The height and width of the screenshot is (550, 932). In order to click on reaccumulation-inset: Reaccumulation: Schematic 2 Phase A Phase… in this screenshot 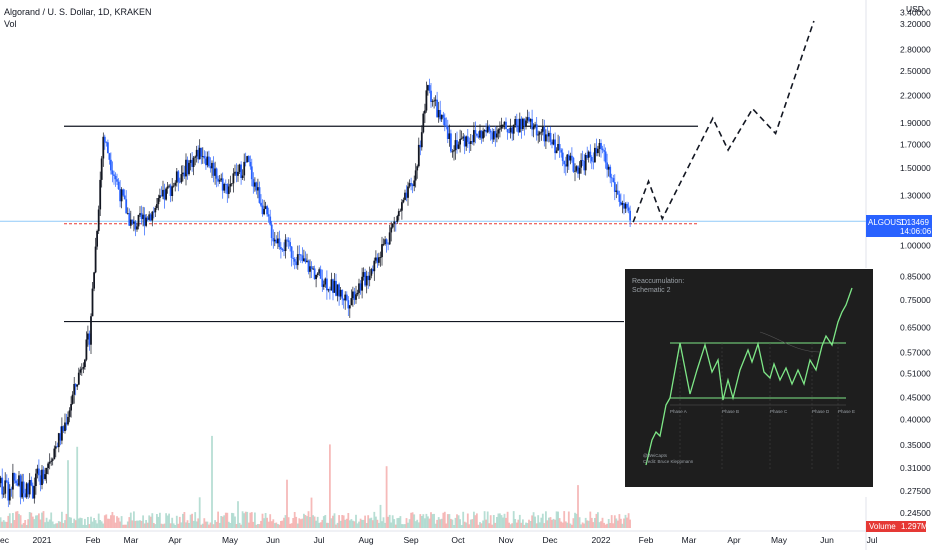, I will do `click(749, 382)`.